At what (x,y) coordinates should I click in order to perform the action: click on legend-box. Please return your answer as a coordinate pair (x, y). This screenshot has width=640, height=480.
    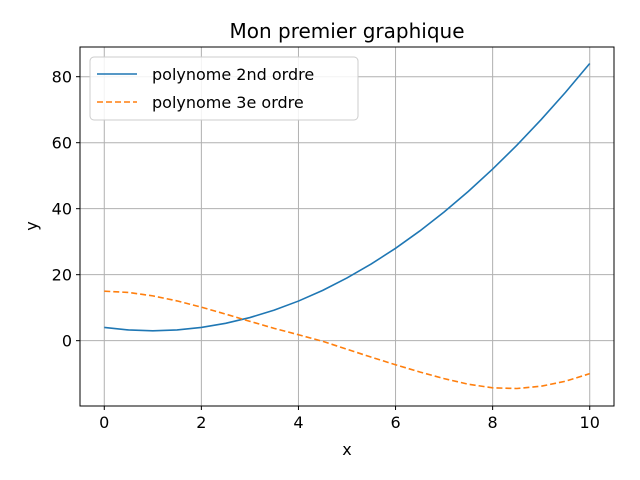
    Looking at the image, I should click on (224, 88).